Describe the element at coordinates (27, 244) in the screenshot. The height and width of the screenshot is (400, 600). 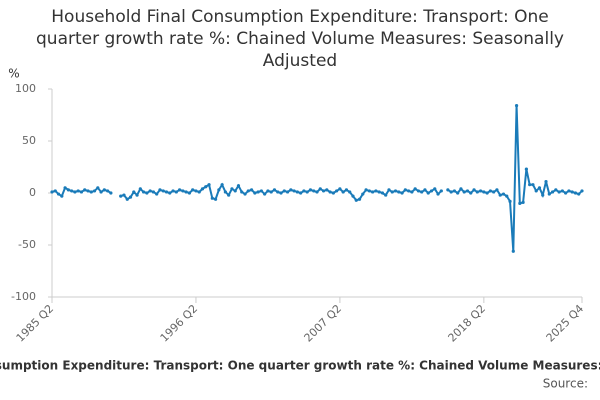
I see `y-tick-label: -50` at that location.